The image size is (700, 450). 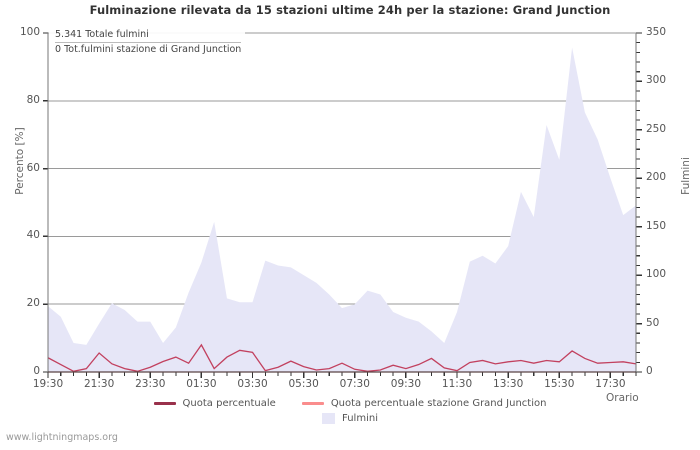 I want to click on y-right-tick-0: 0, so click(x=649, y=371).